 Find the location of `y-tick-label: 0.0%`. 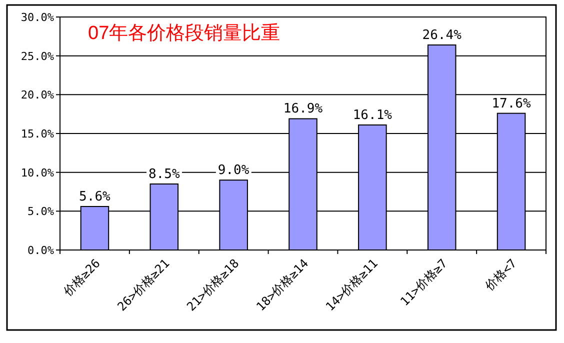

y-tick-label: 0.0% is located at coordinates (41, 250).